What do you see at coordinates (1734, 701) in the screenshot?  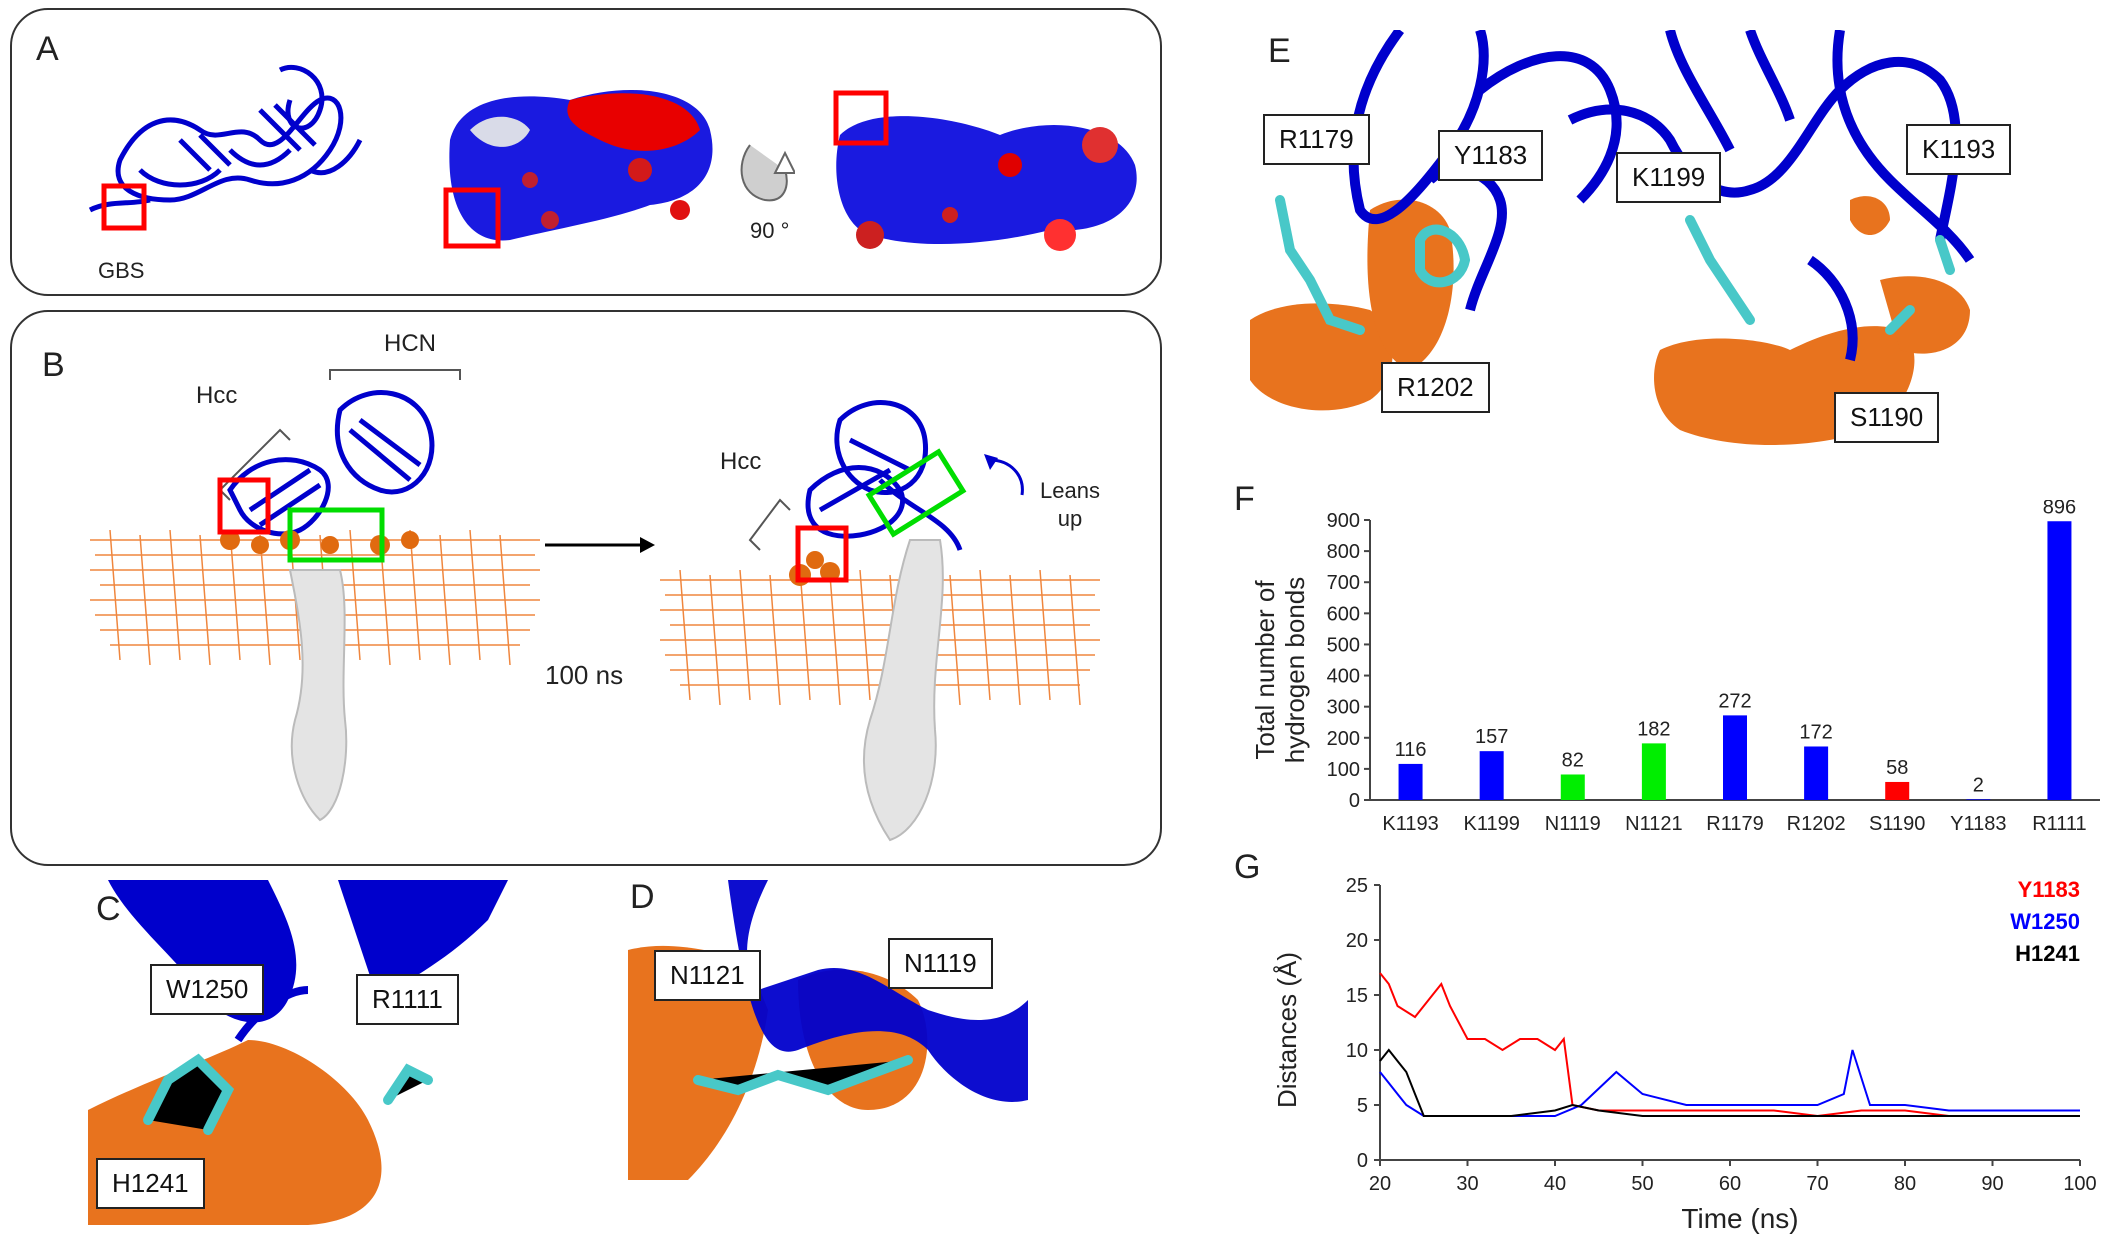 I see `bar-value-label: 272` at bounding box center [1734, 701].